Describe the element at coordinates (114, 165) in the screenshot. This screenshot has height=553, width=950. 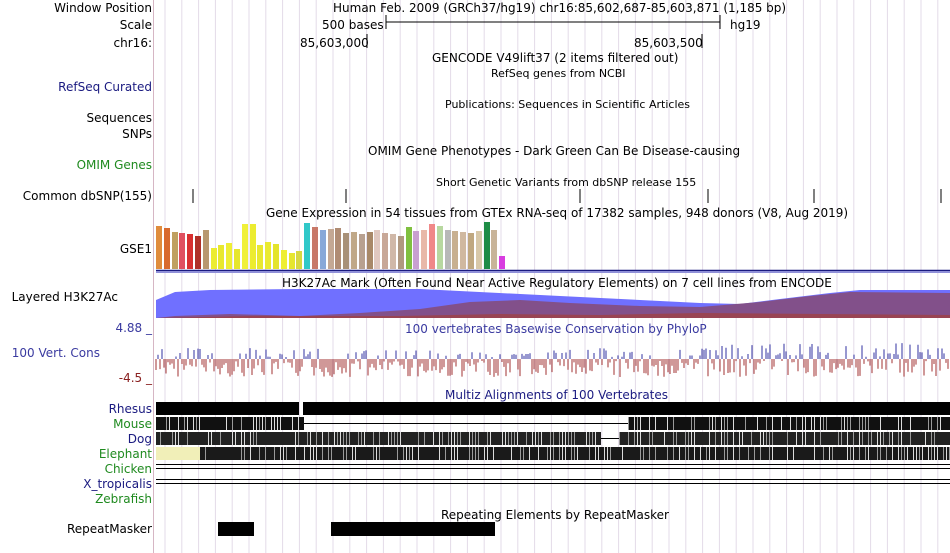
I see `omim-track-label: OMIM Genes` at that location.